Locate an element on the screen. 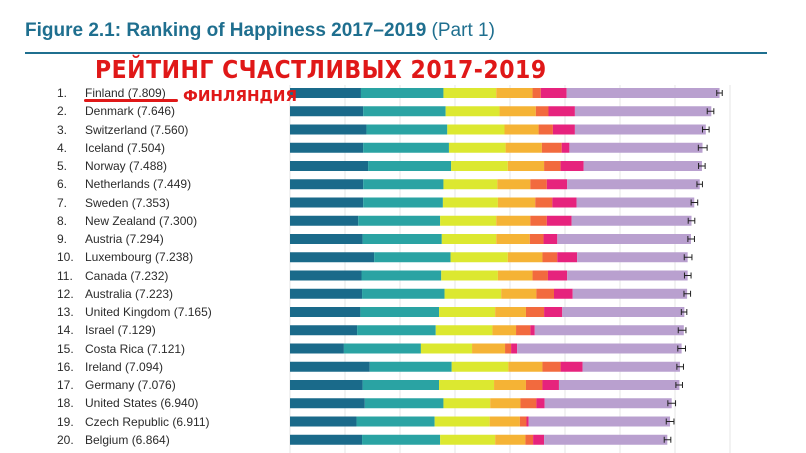 The height and width of the screenshot is (453, 806). country-label: Australia (7.223) is located at coordinates (129, 293).